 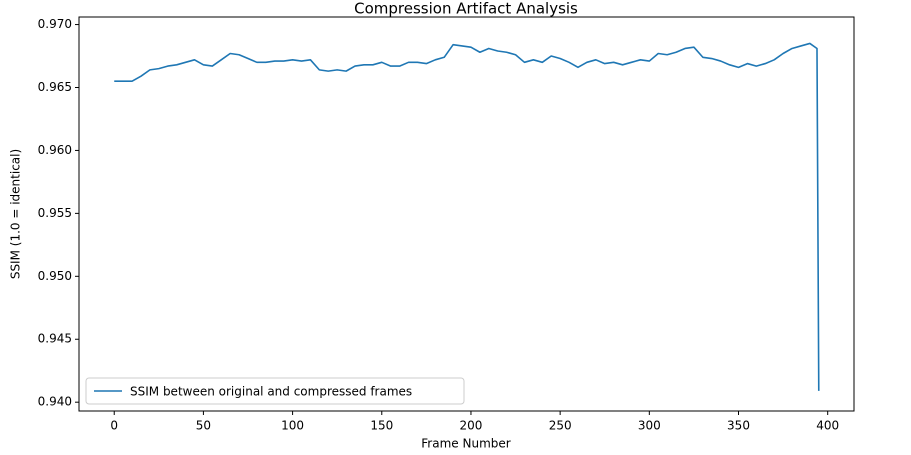 What do you see at coordinates (55, 402) in the screenshot?
I see `y-tick-label: 0.940` at bounding box center [55, 402].